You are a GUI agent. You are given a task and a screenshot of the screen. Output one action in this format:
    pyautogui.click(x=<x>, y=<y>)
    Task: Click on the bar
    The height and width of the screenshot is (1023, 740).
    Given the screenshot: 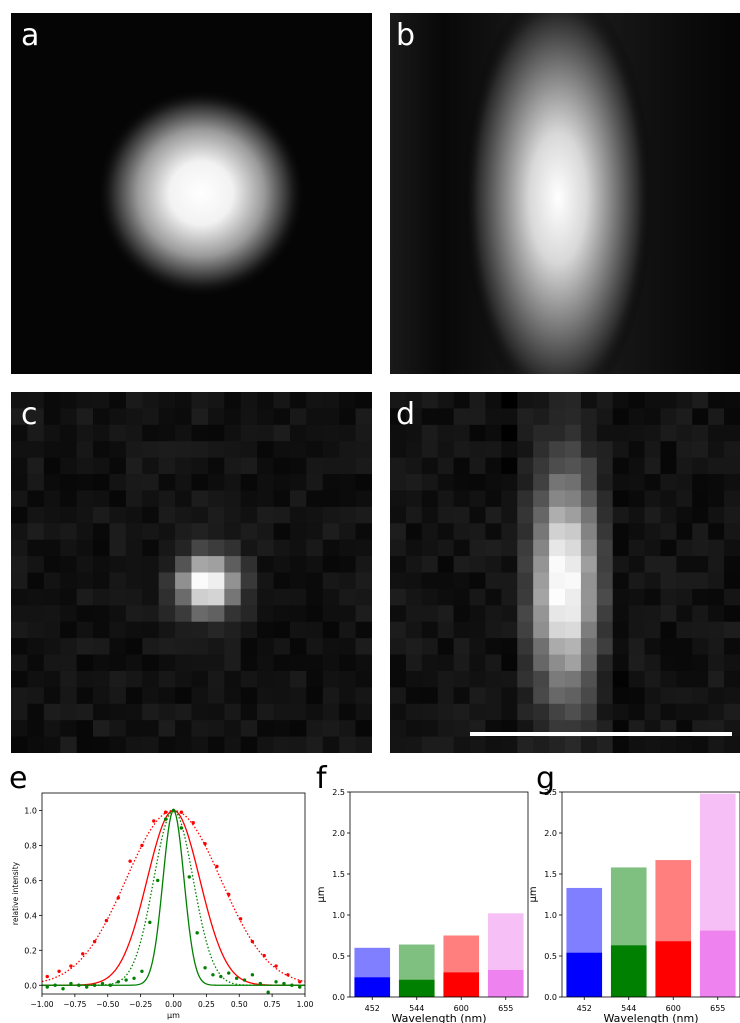 What is the action you would take?
    pyautogui.click(x=584, y=975)
    